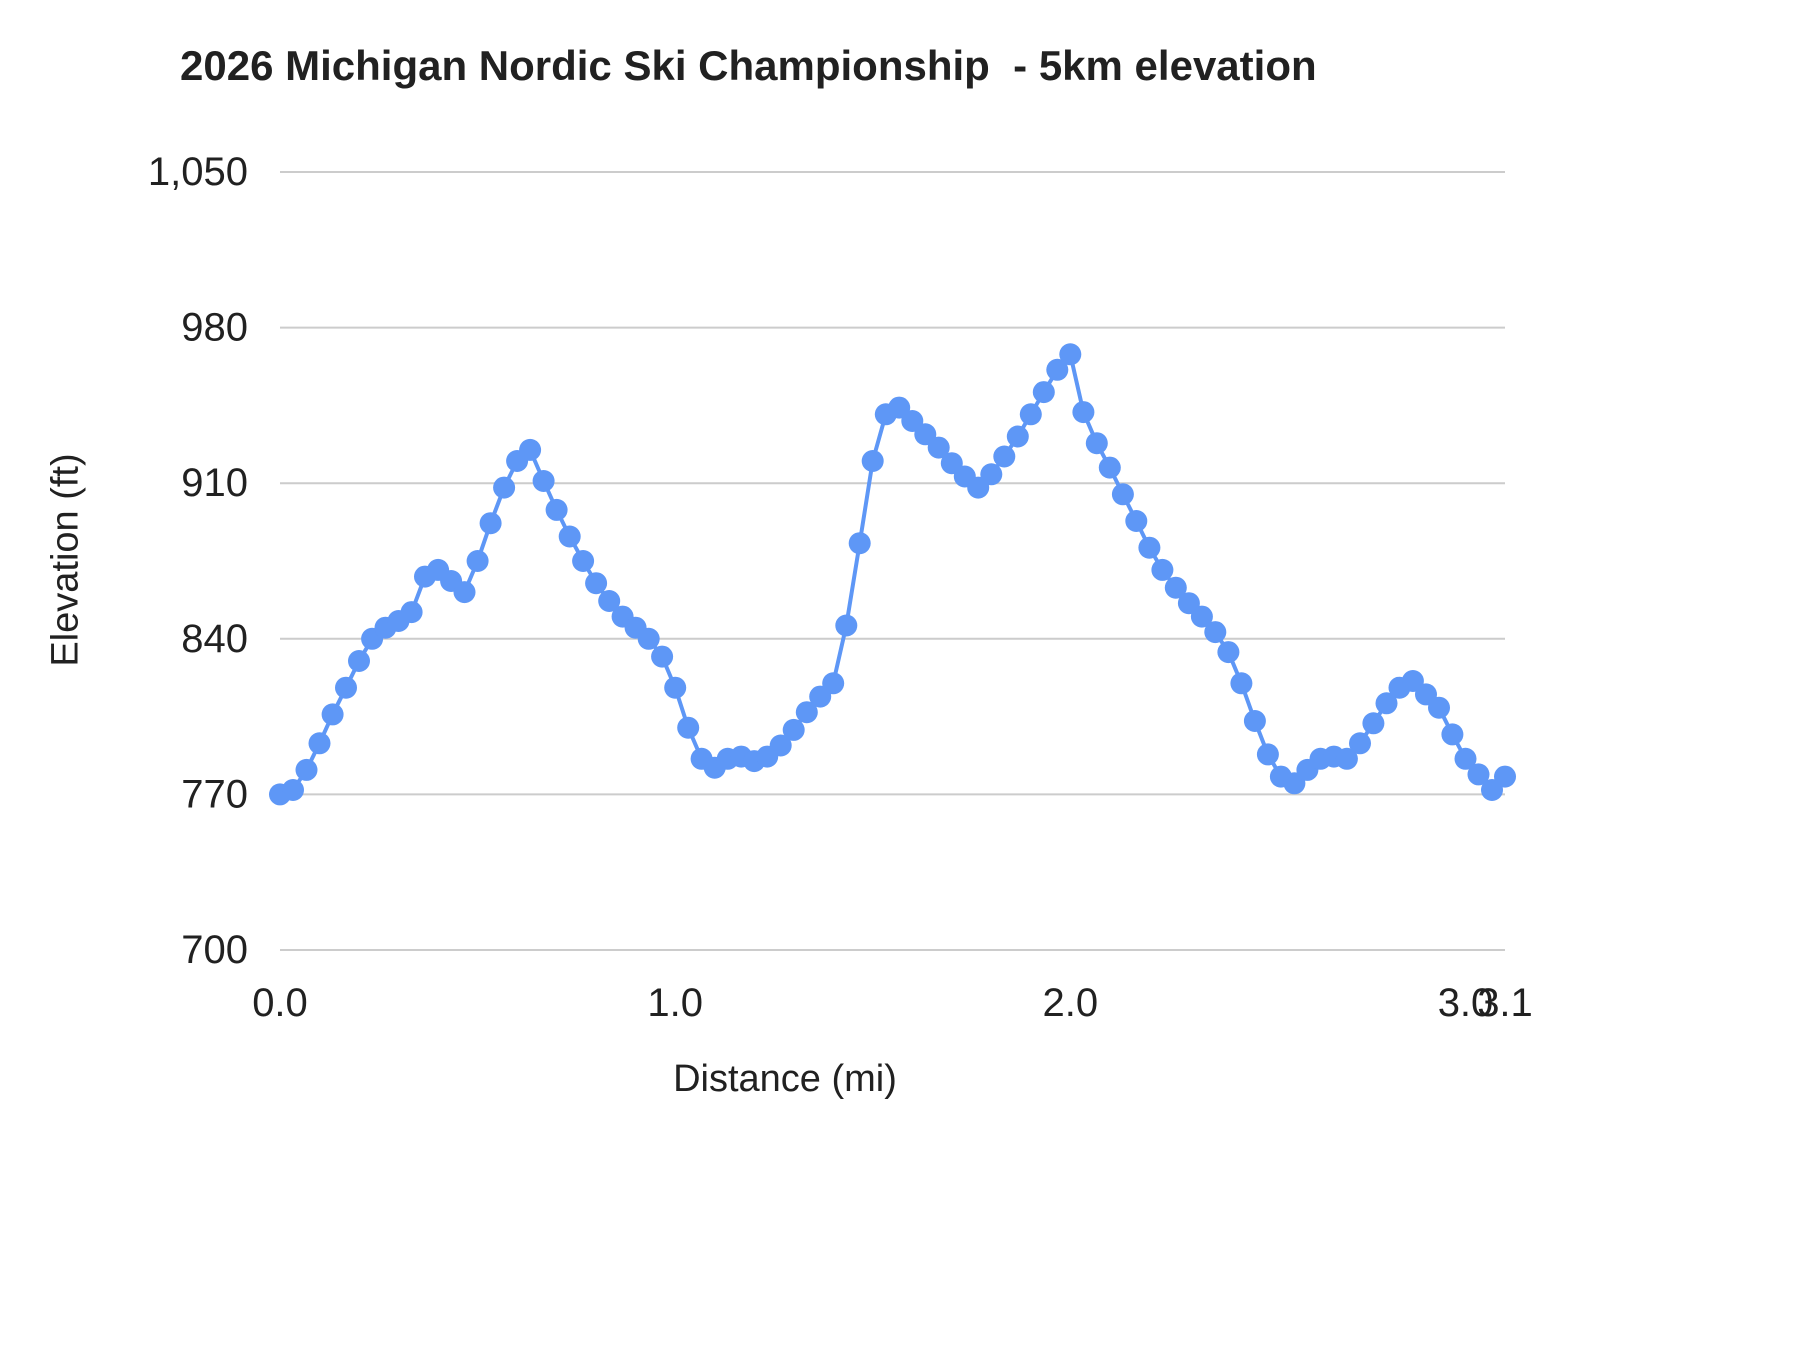  Describe the element at coordinates (1505, 1003) in the screenshot. I see `svg-text: 3.1` at that location.